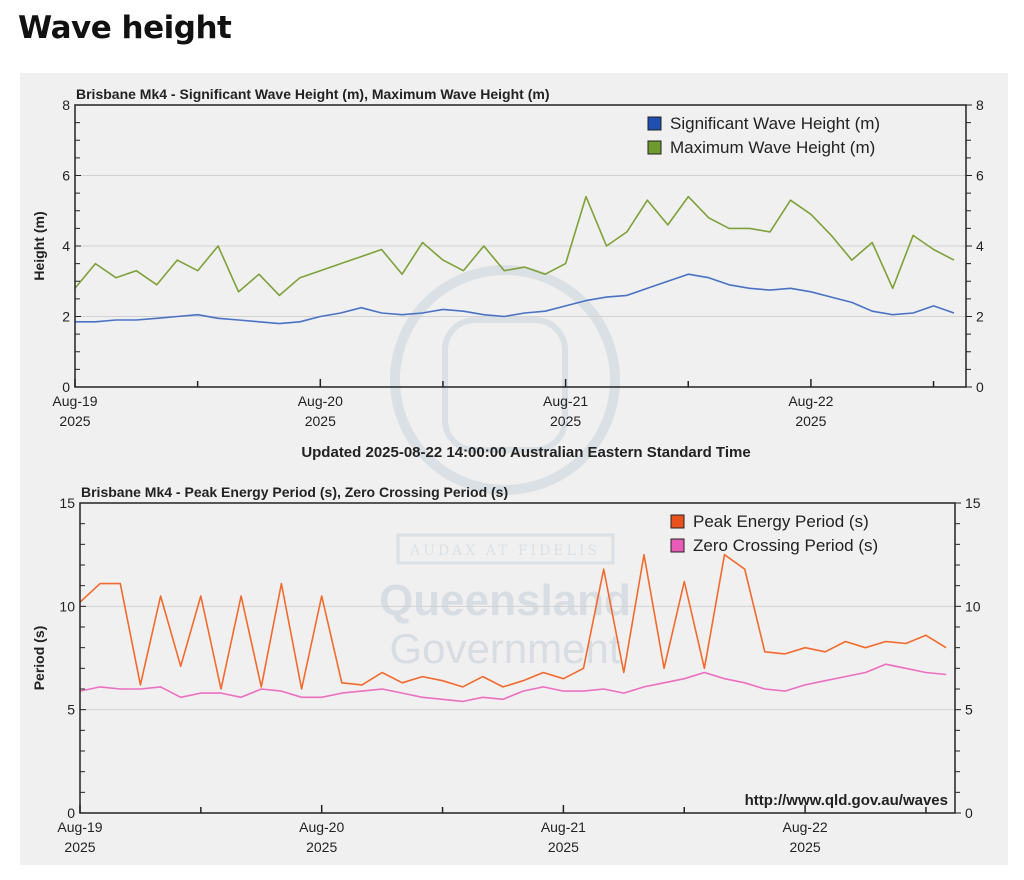  What do you see at coordinates (846, 800) in the screenshot?
I see `credit-url: http://www.qld.gov.au/waves` at bounding box center [846, 800].